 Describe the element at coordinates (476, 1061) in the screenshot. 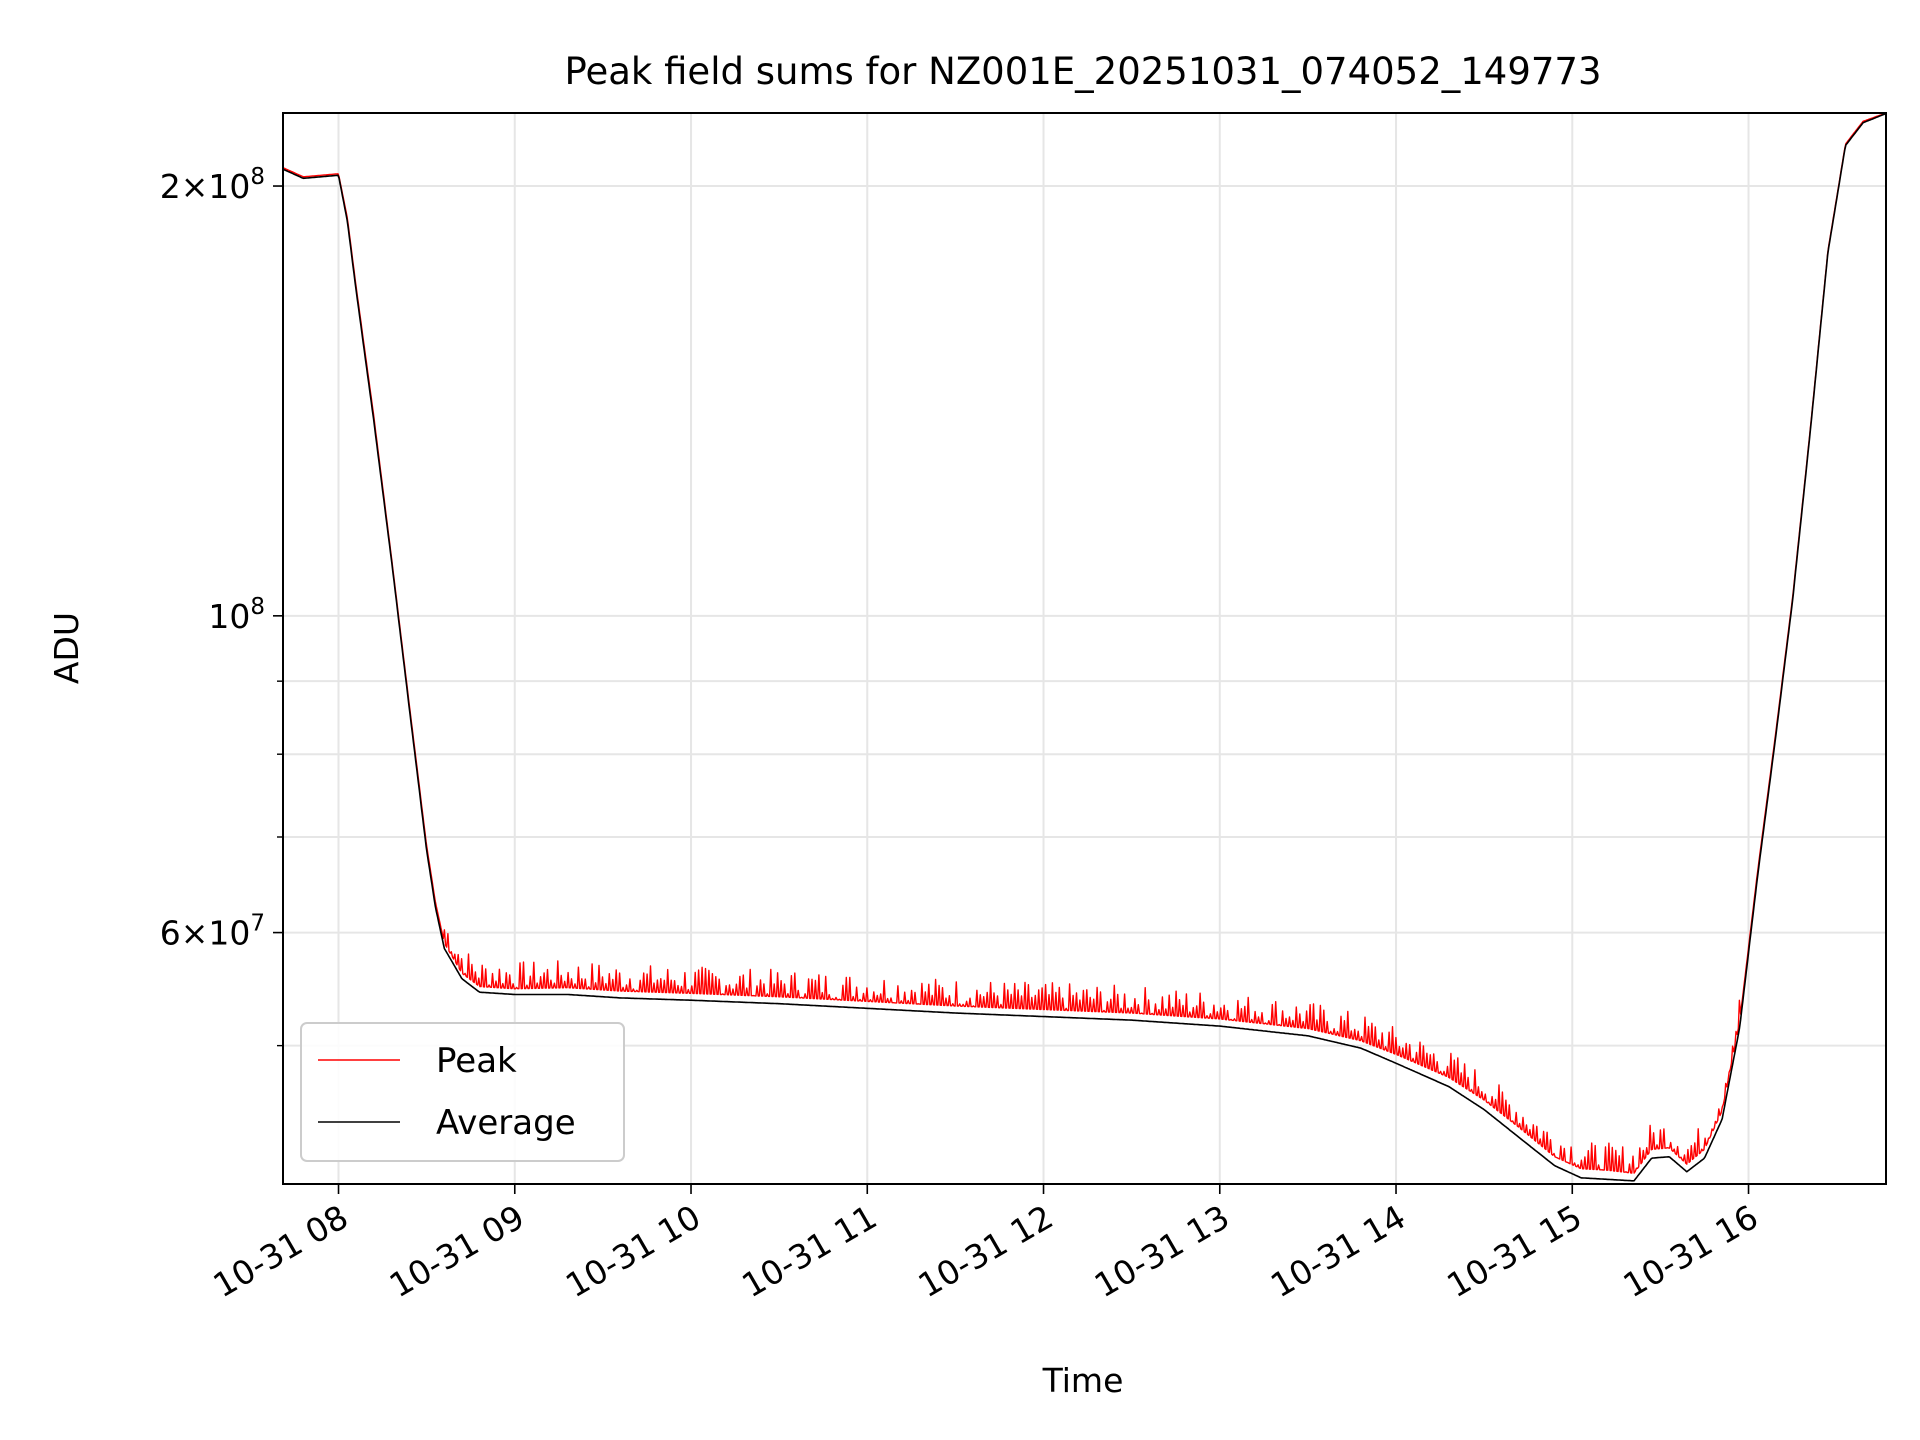

I see `legend-peak-label: Peak` at that location.